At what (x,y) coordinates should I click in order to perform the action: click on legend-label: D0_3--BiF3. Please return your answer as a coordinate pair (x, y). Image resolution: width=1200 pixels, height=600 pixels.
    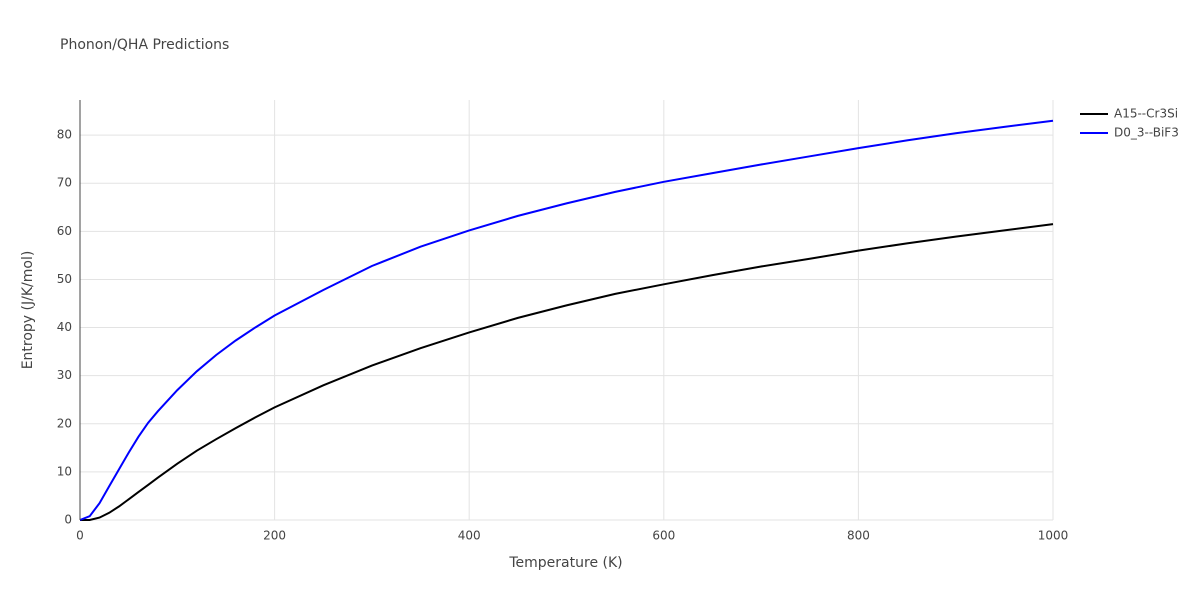
    Looking at the image, I should click on (1146, 133).